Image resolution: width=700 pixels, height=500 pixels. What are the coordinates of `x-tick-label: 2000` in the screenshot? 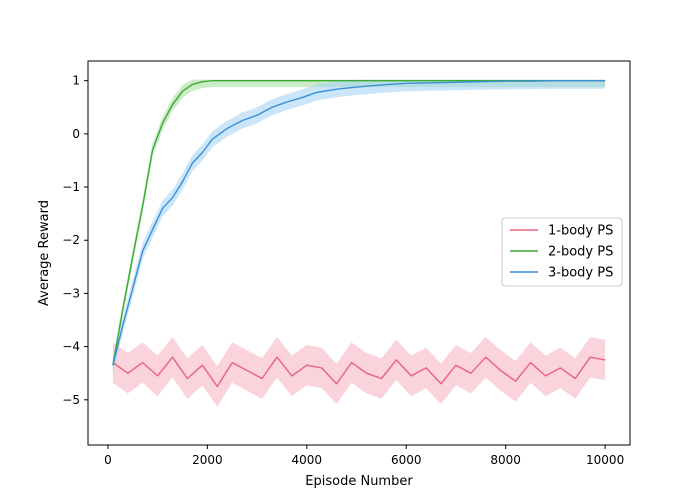 It's located at (207, 460).